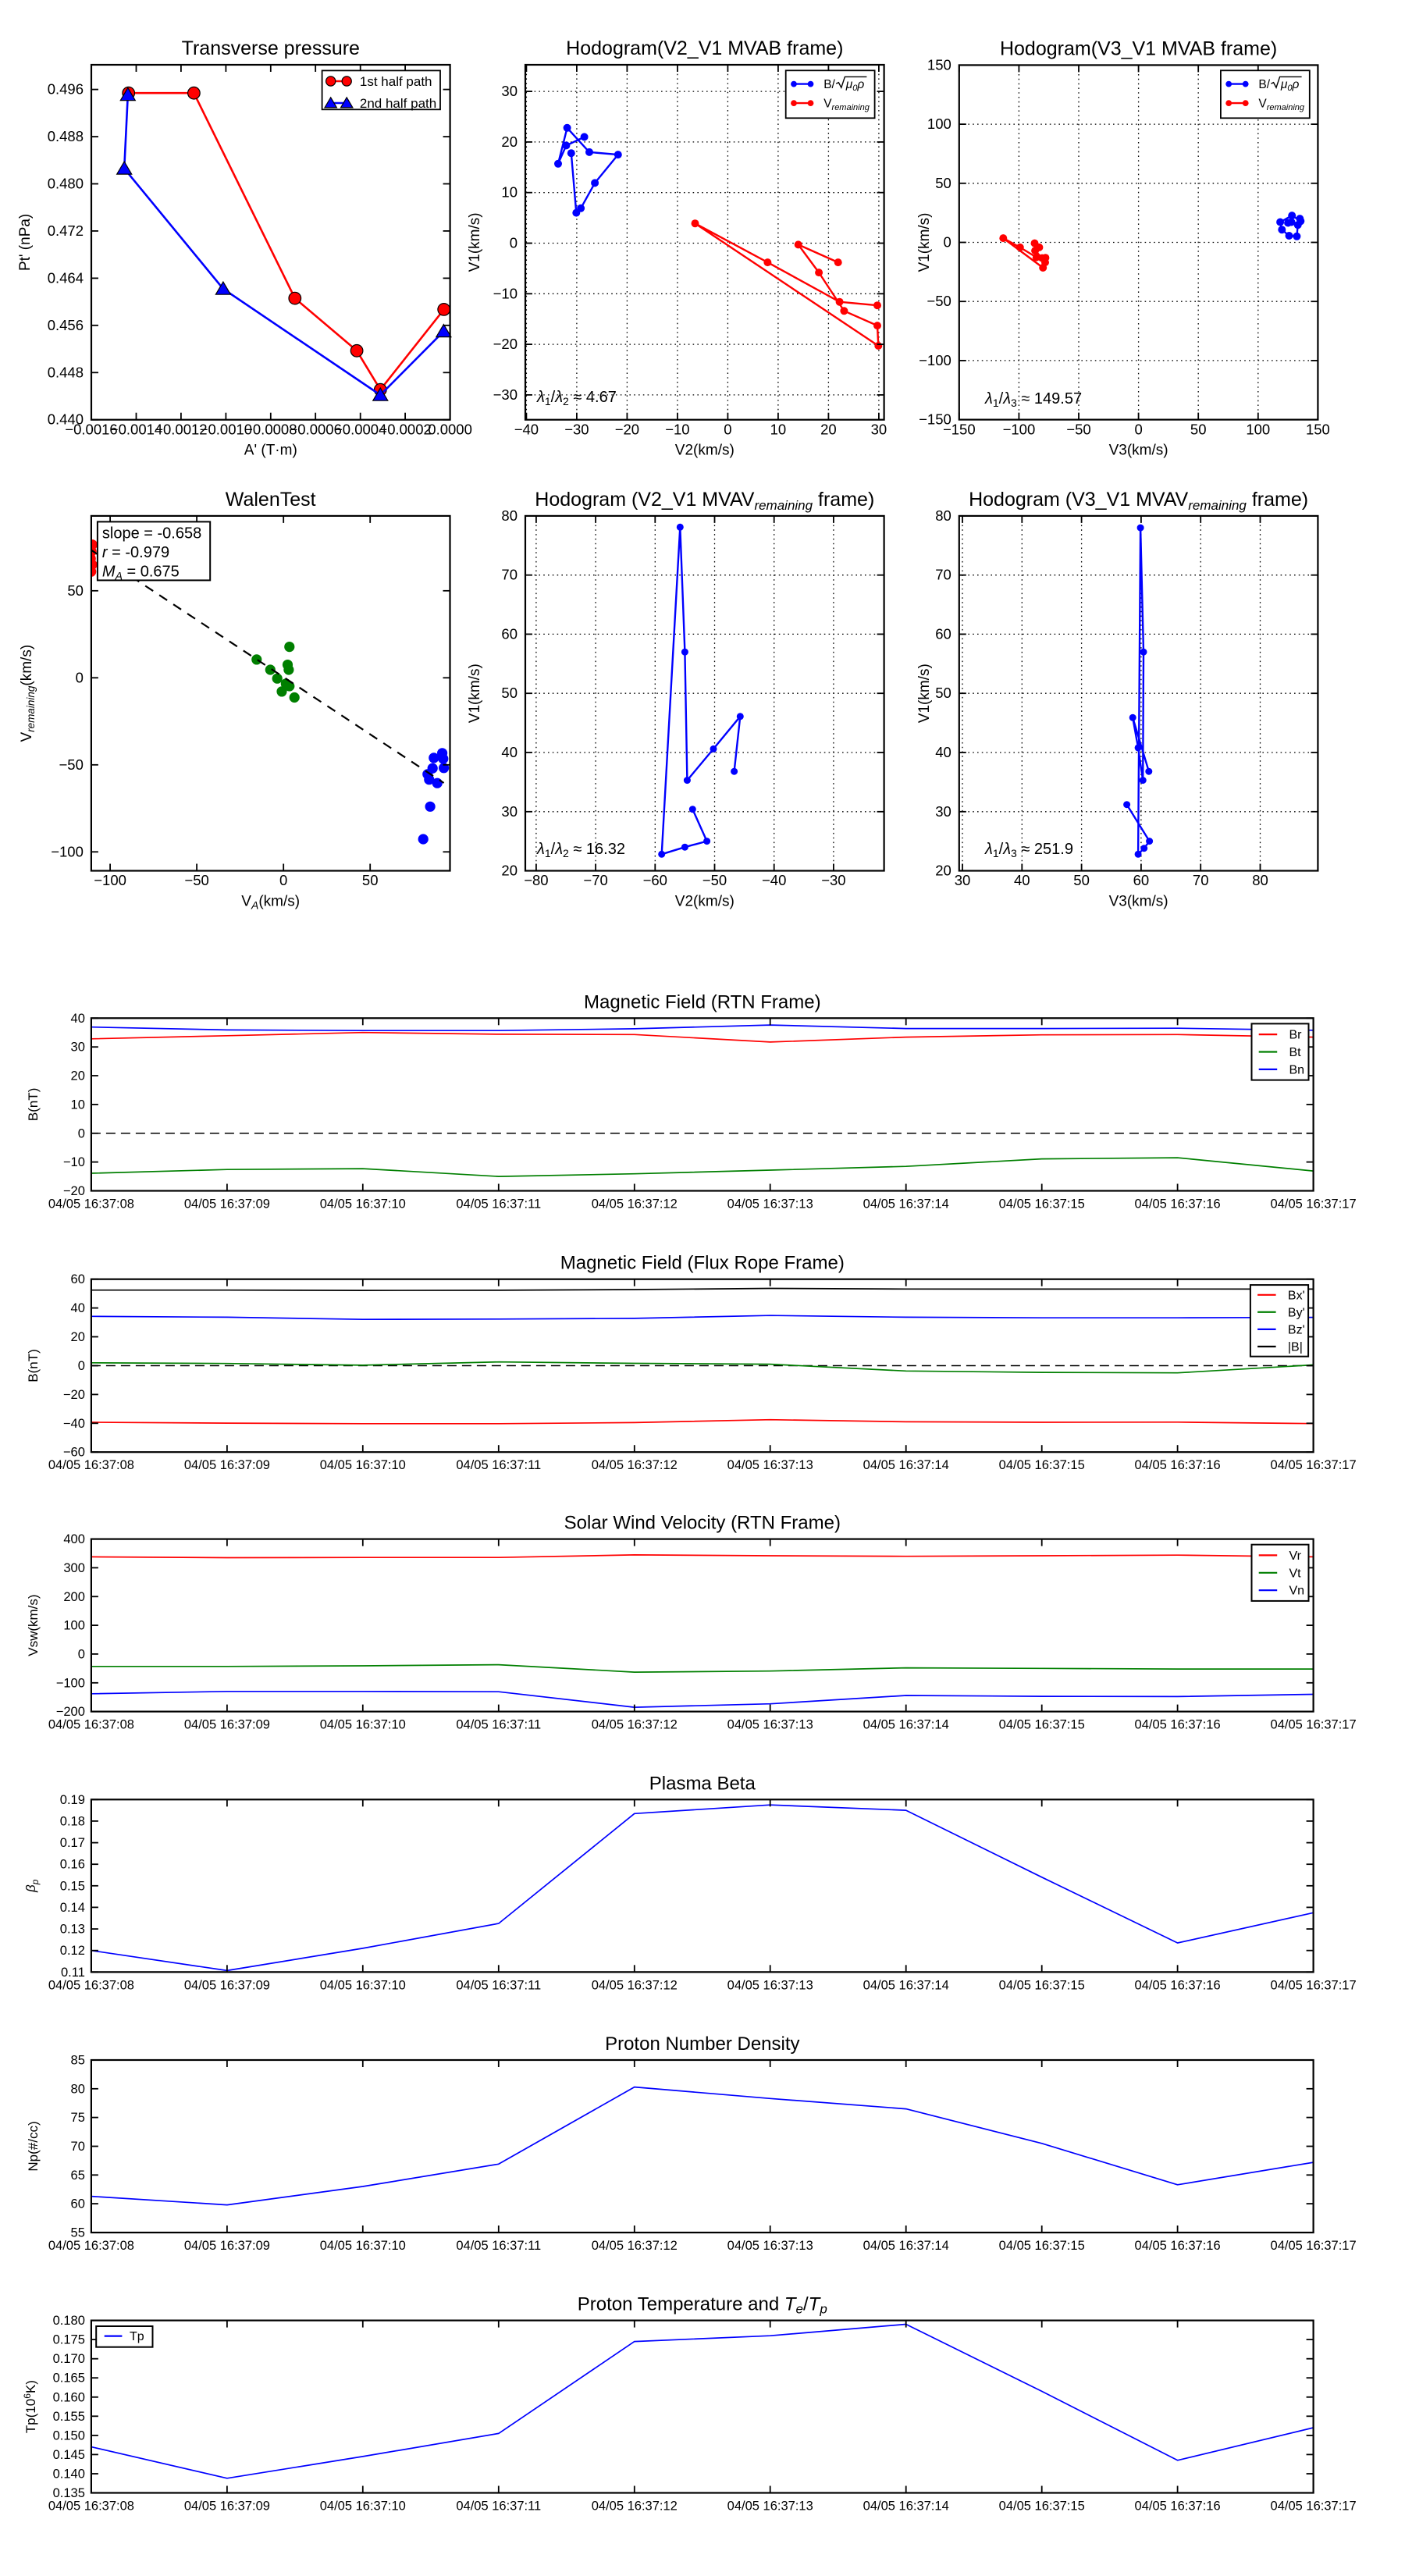  I want to click on svg-text: μ0ρ, so click(855, 85).